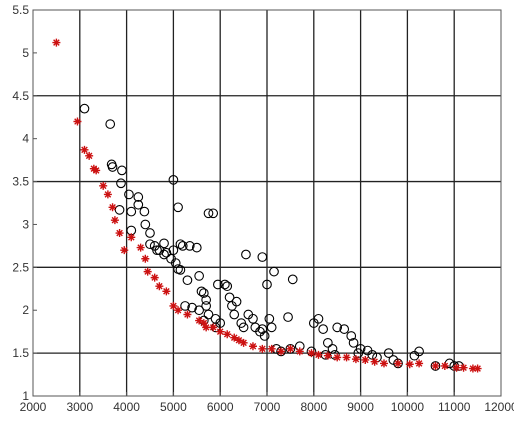 This screenshot has height=424, width=514. I want to click on y-tick-label: 5.5, so click(20, 10).